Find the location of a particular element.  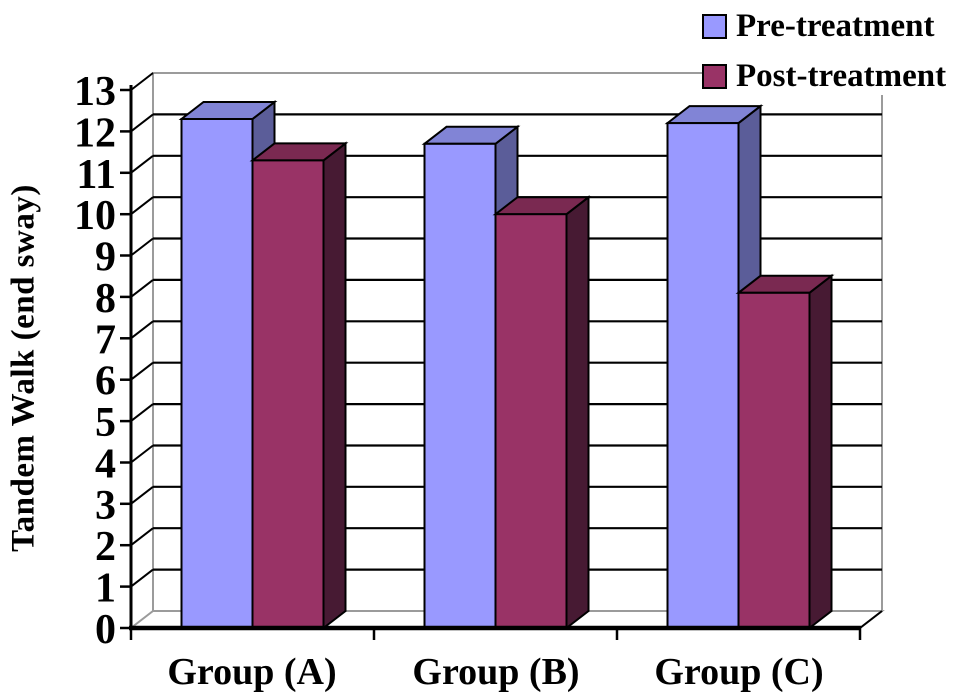

legend-item-post-treatment: Post-treatment is located at coordinates (833, 76).